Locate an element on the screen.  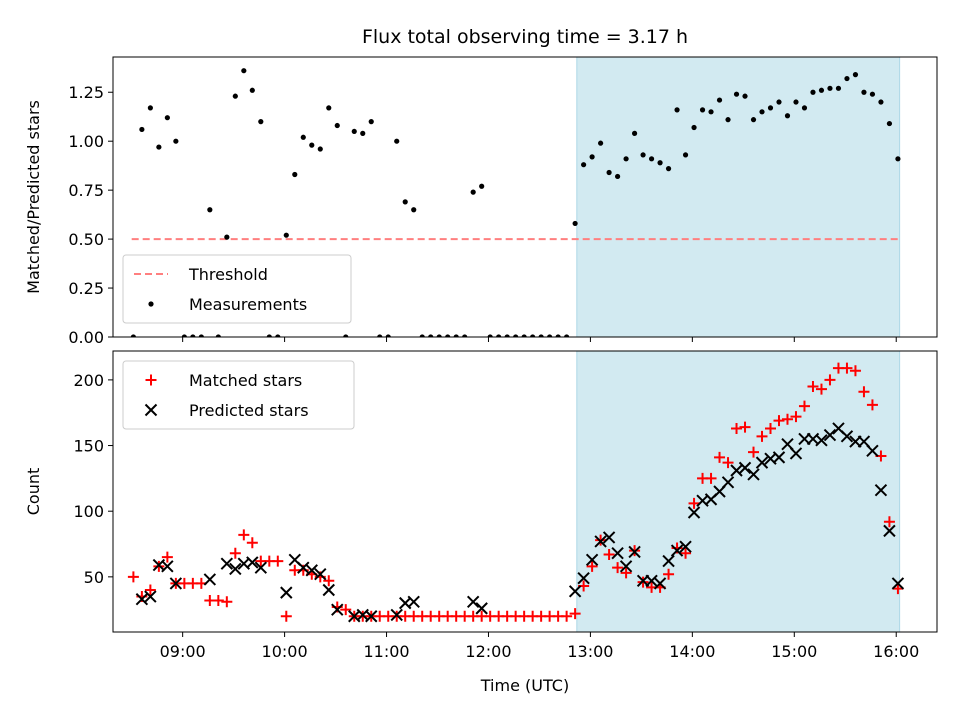
legend-label: Matched stars is located at coordinates (245, 380).